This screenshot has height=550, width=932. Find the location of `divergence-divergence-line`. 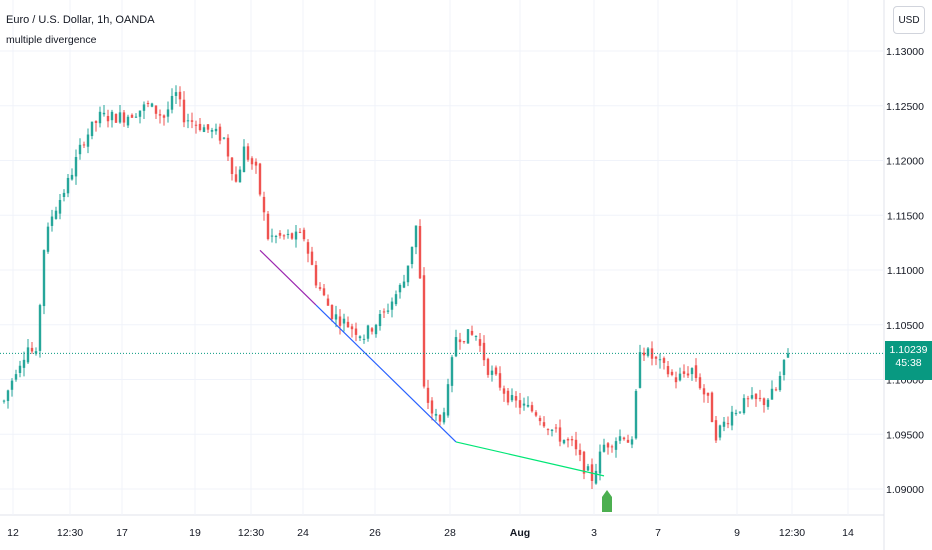

divergence-divergence-line is located at coordinates (386, 373).